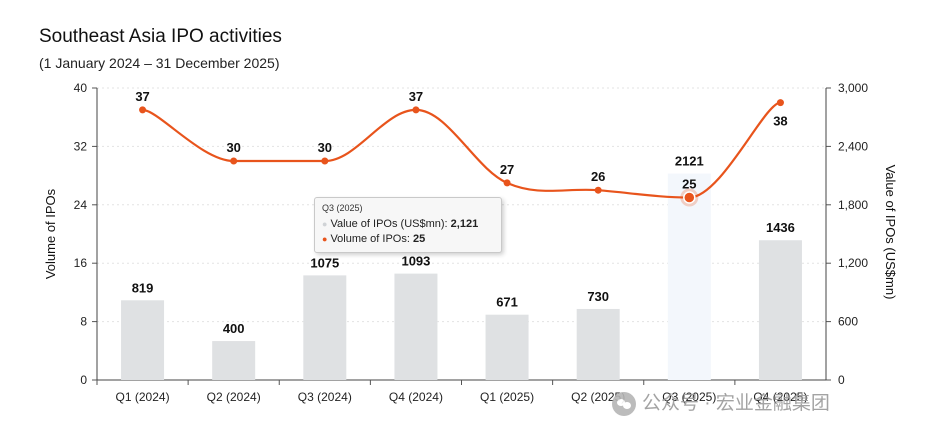  What do you see at coordinates (890, 232) in the screenshot?
I see `right-axis-title: Value of IPOs (US$mn)` at bounding box center [890, 232].